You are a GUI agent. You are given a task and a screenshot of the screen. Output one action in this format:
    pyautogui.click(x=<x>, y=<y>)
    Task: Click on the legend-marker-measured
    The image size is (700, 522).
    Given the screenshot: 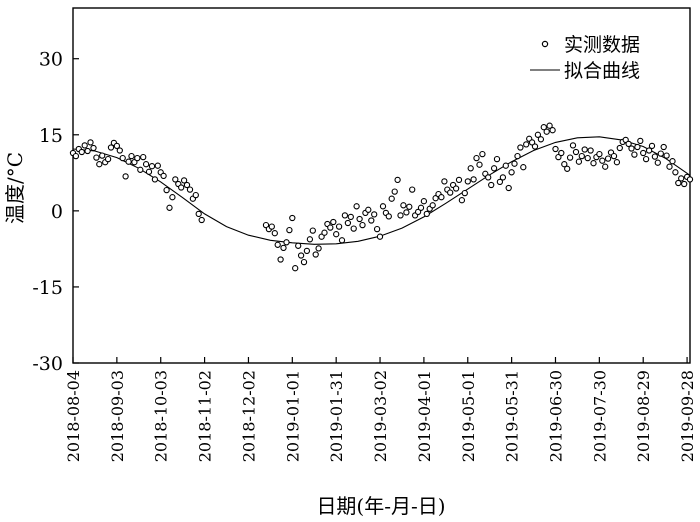 What is the action you would take?
    pyautogui.click(x=545, y=44)
    